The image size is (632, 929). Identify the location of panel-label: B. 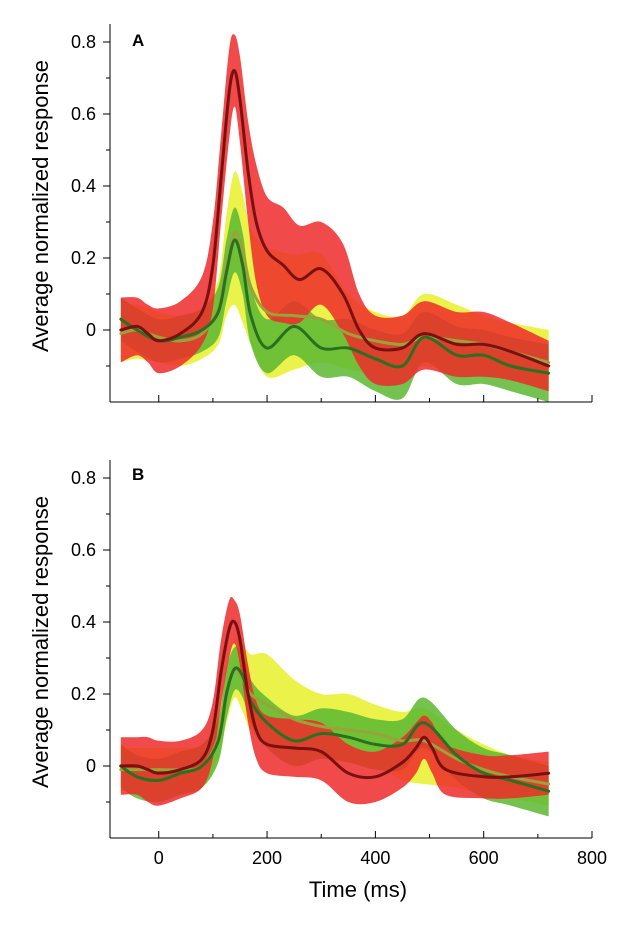
(138, 474).